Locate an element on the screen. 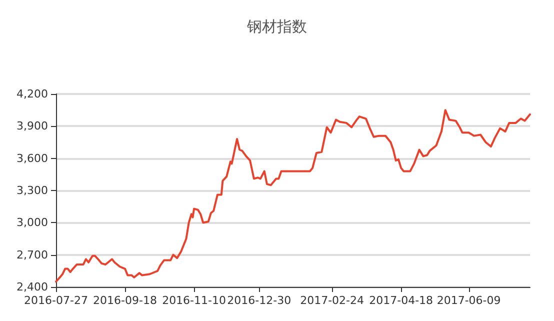  y-tick-label: 3,600 is located at coordinates (32, 158).